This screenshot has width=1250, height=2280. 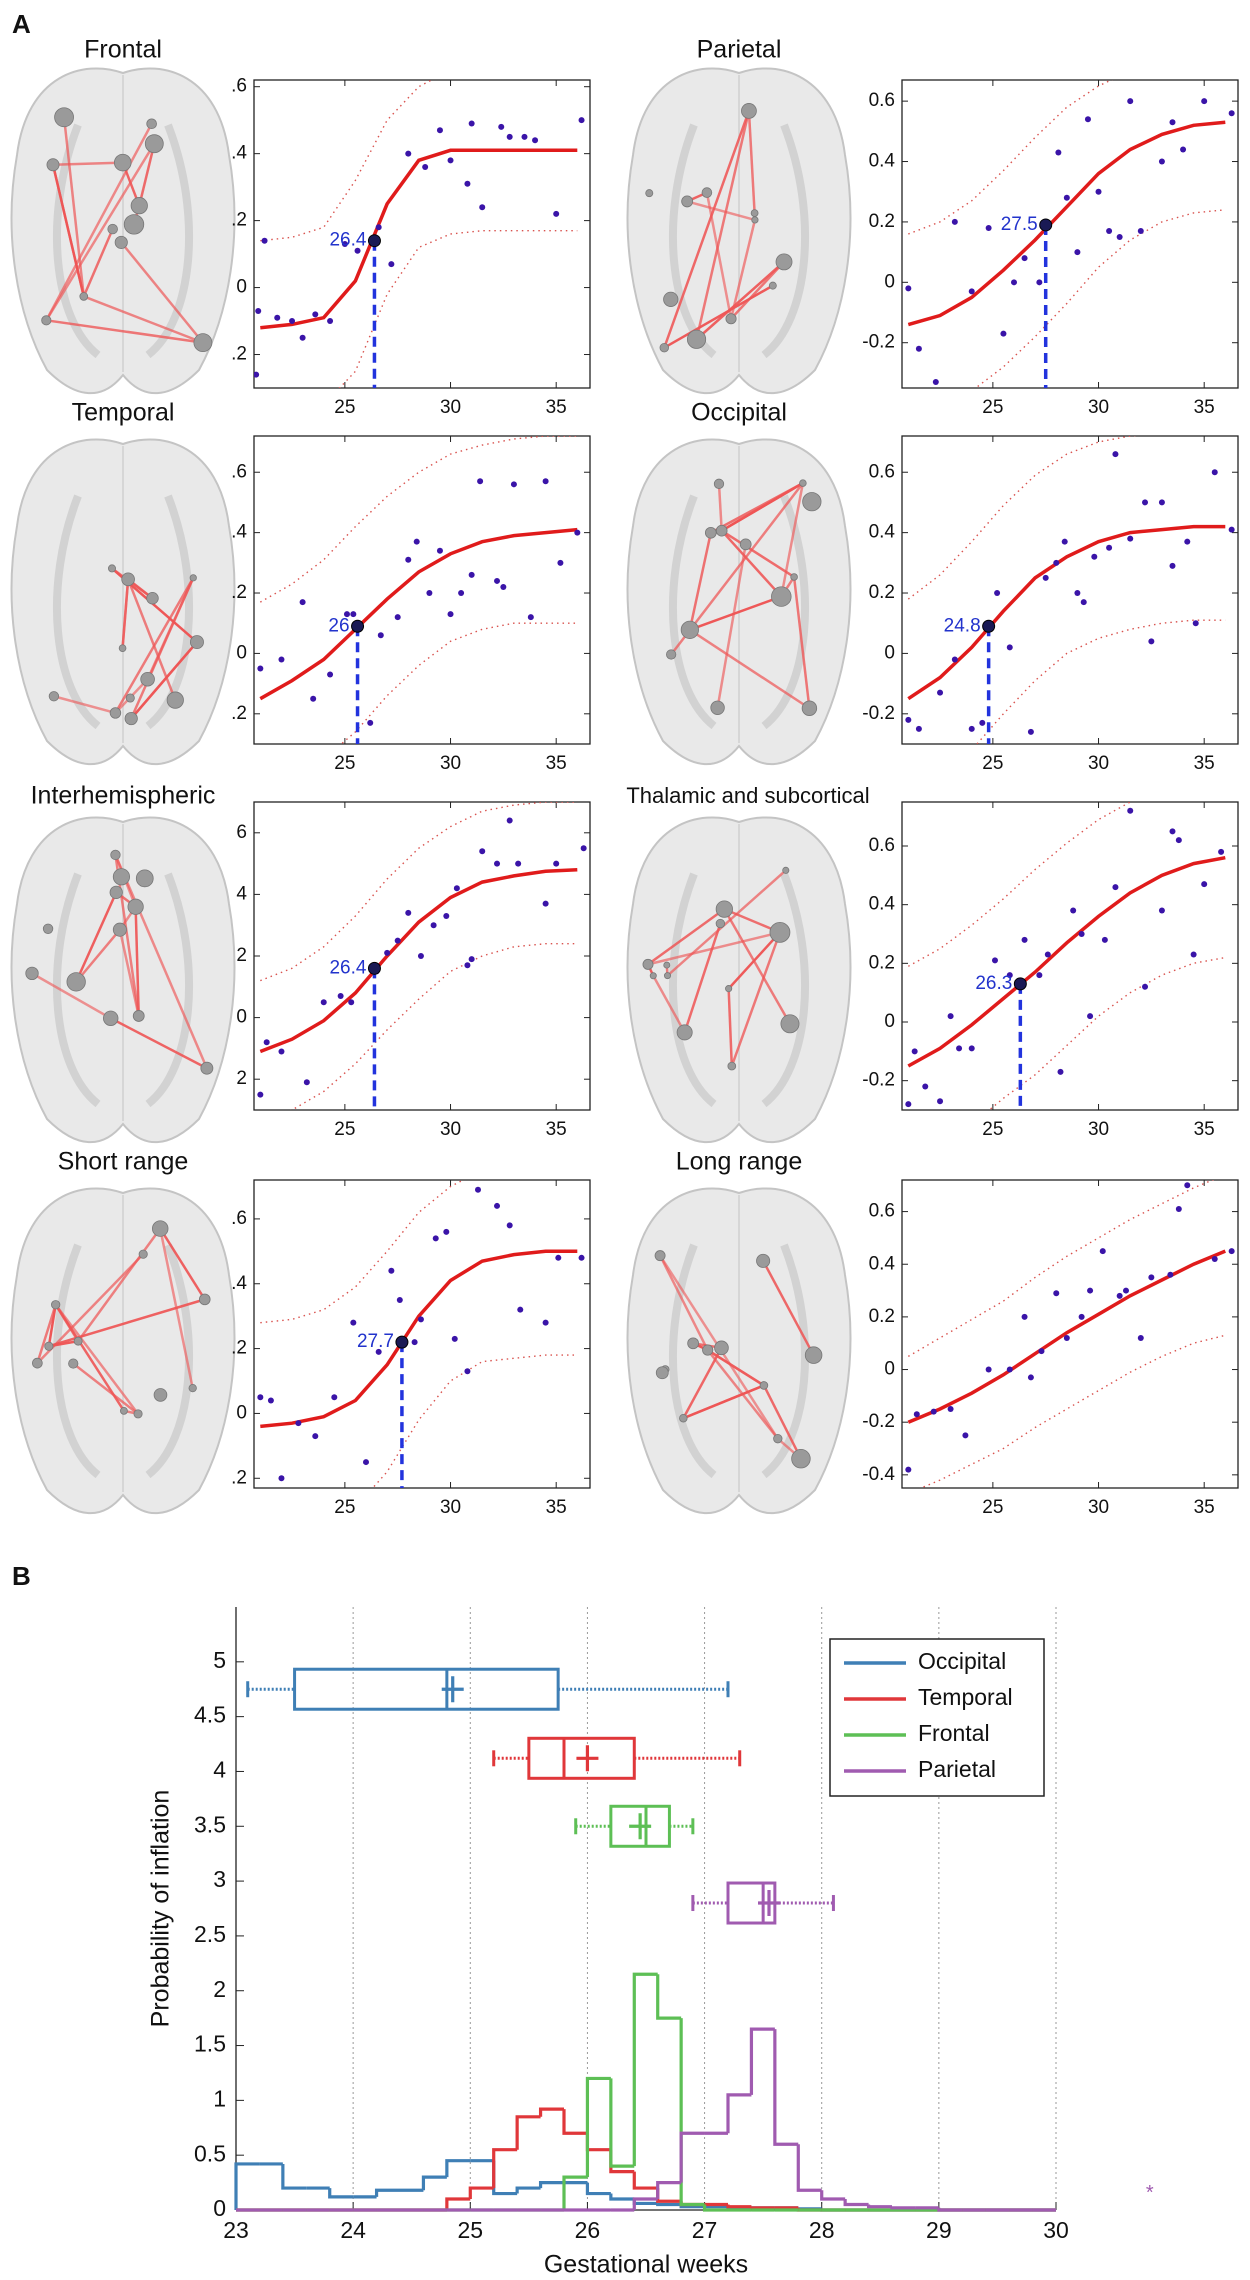 What do you see at coordinates (470, 2230) in the screenshot?
I see `x-tick-label: 25` at bounding box center [470, 2230].